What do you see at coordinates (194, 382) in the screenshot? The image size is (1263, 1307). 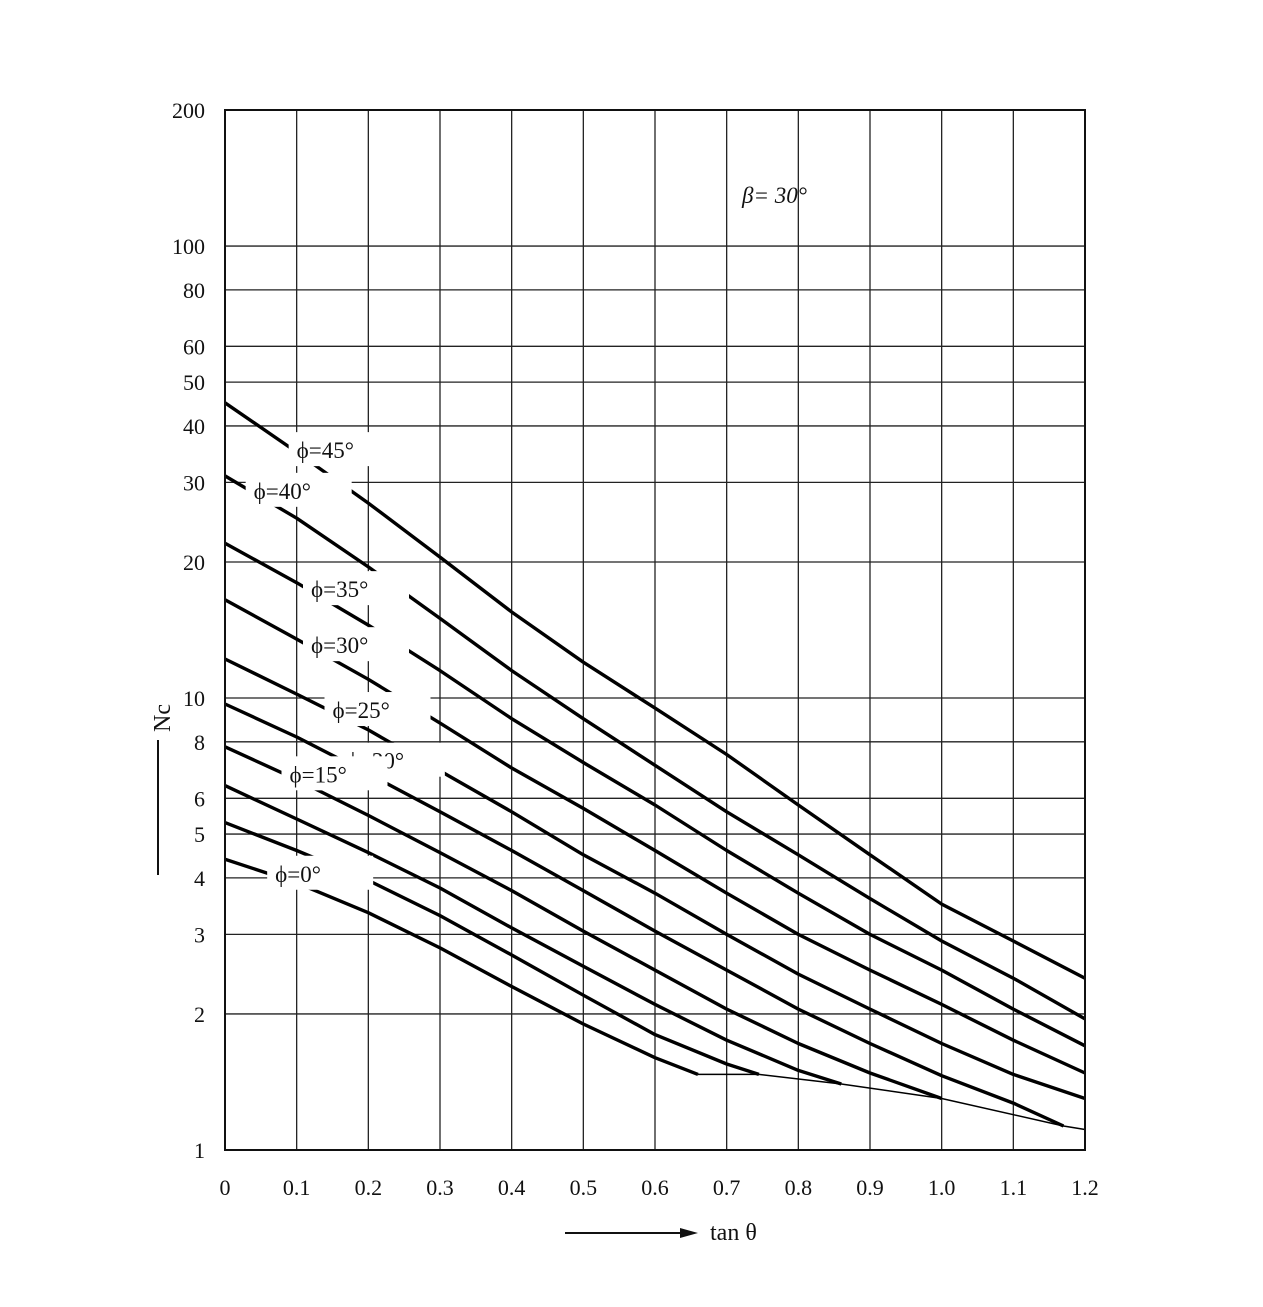 I see `y-tick-label: 50` at bounding box center [194, 382].